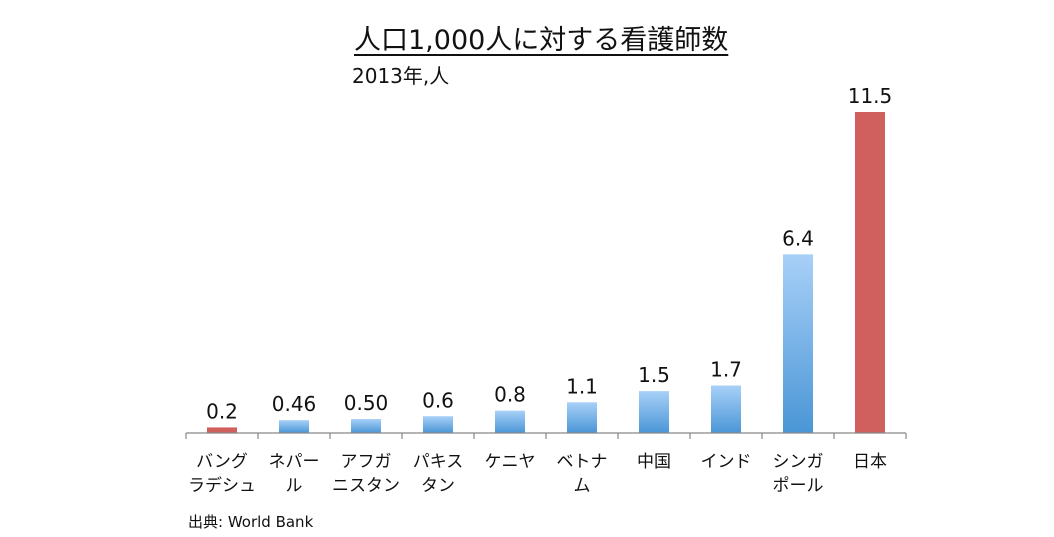 The height and width of the screenshot is (537, 1054). What do you see at coordinates (654, 375) in the screenshot?
I see `data-label: 1.5` at bounding box center [654, 375].